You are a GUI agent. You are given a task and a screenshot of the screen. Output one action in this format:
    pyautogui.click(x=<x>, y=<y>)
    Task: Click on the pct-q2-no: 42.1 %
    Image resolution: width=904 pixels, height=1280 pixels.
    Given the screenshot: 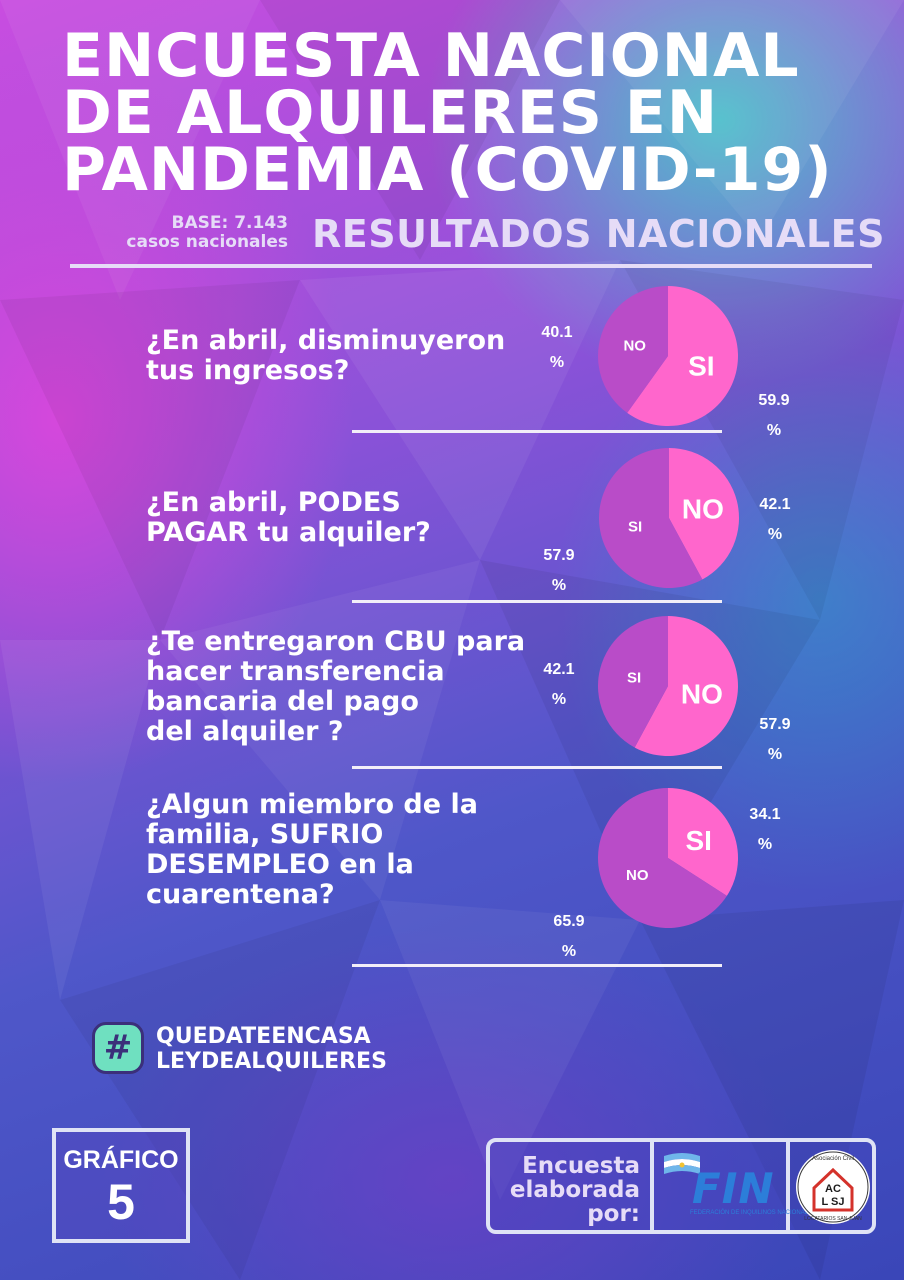 What is the action you would take?
    pyautogui.click(x=775, y=520)
    